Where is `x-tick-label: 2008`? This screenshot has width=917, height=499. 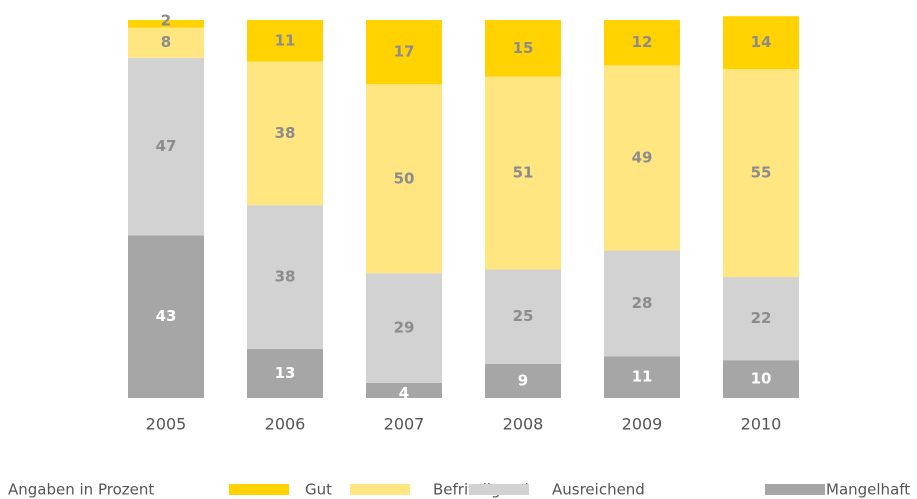 x-tick-label: 2008 is located at coordinates (523, 424).